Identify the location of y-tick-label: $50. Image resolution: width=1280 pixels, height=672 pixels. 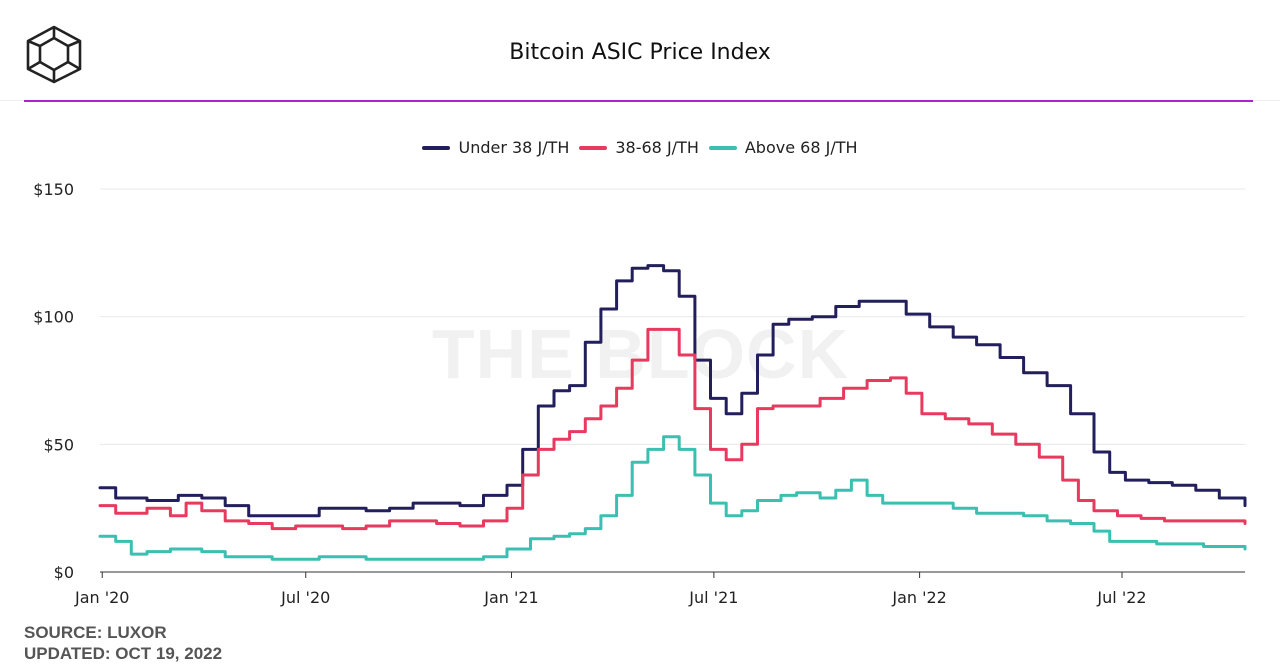
(58, 444).